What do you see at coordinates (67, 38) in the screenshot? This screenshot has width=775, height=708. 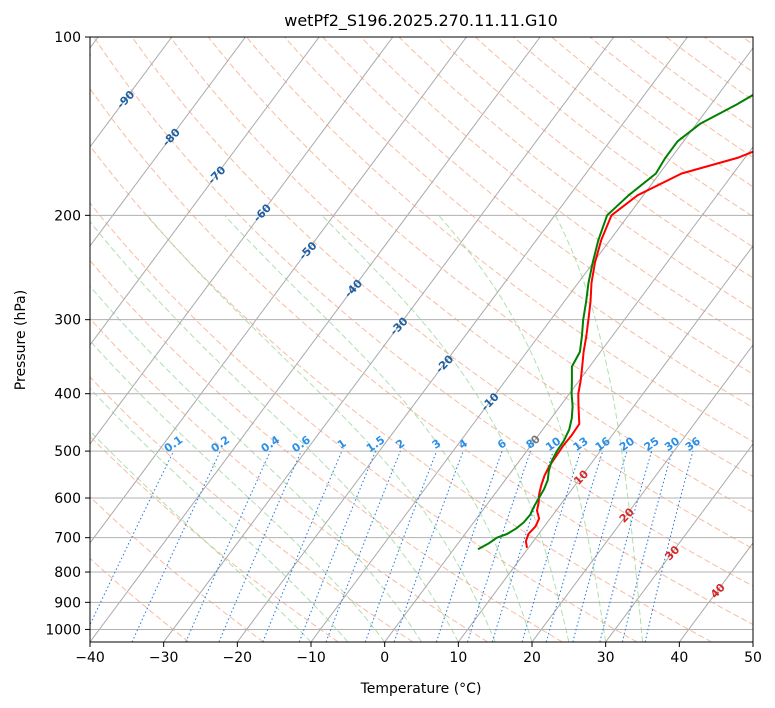 I see `y-tick-label: 100` at bounding box center [67, 38].